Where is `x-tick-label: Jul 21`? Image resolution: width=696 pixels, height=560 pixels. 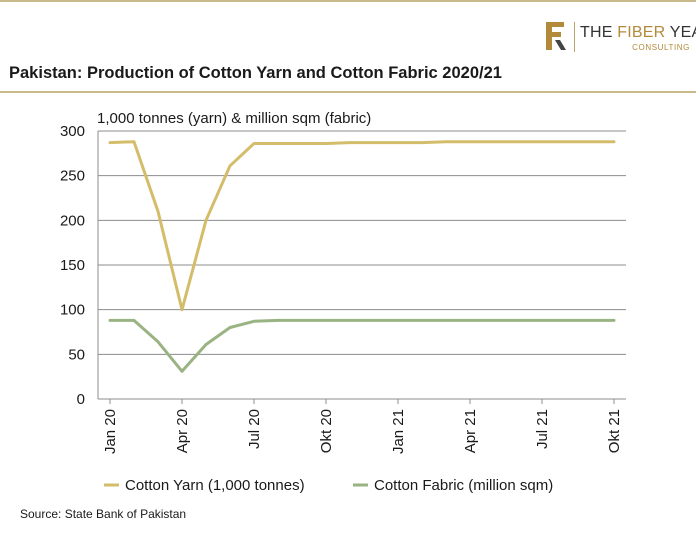
x-tick-label: Jul 21 is located at coordinates (542, 429).